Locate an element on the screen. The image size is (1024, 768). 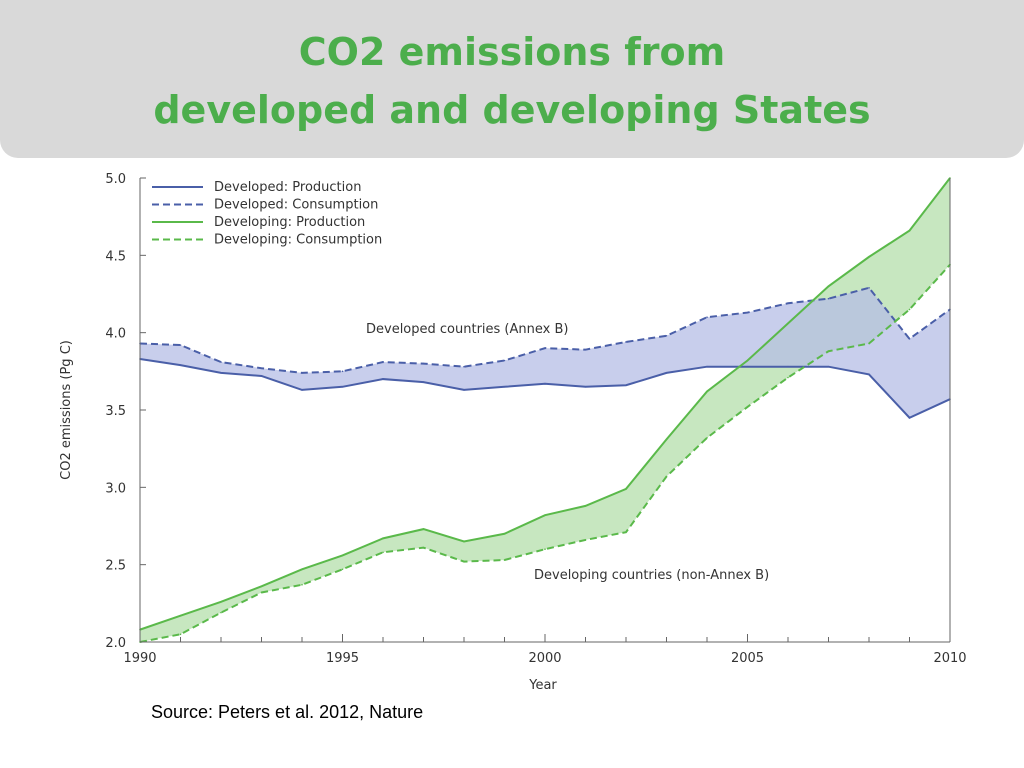
y-tick-label: 4.0 is located at coordinates (115, 334).